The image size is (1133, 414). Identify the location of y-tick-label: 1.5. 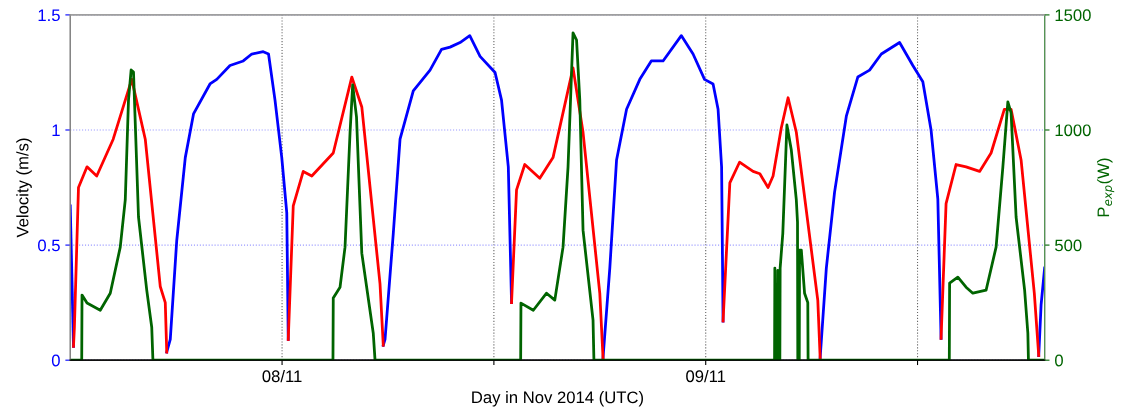
(49, 15).